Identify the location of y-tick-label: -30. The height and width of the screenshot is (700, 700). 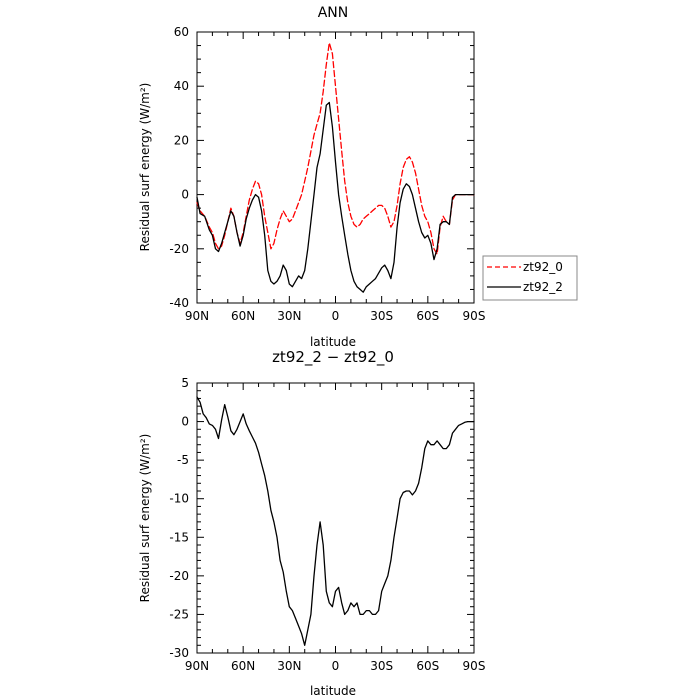
(179, 653).